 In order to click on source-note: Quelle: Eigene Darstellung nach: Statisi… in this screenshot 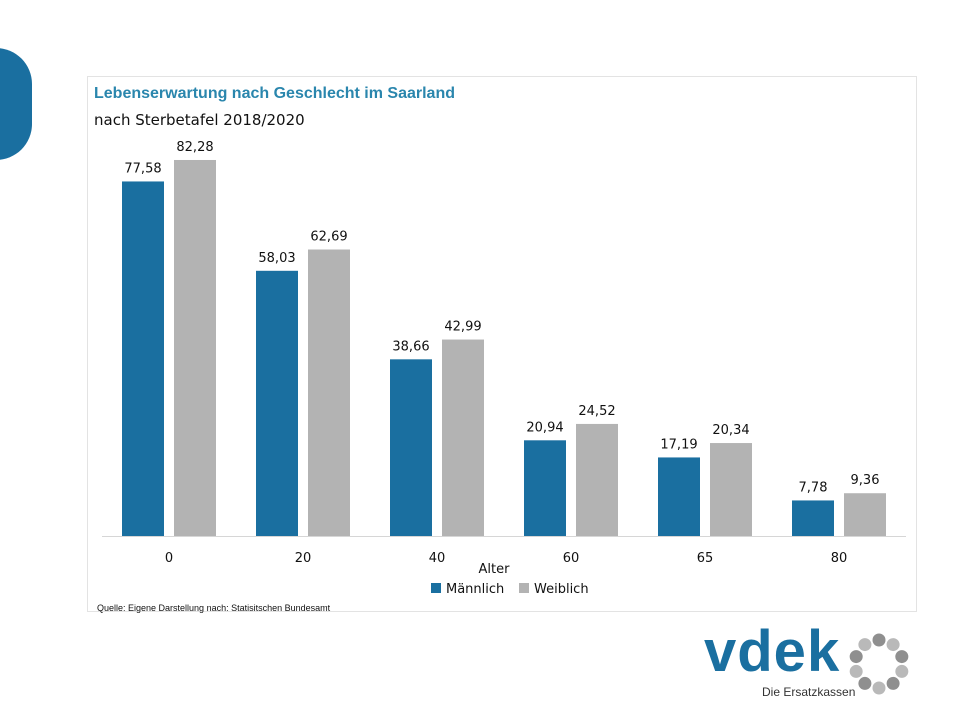, I will do `click(214, 608)`.